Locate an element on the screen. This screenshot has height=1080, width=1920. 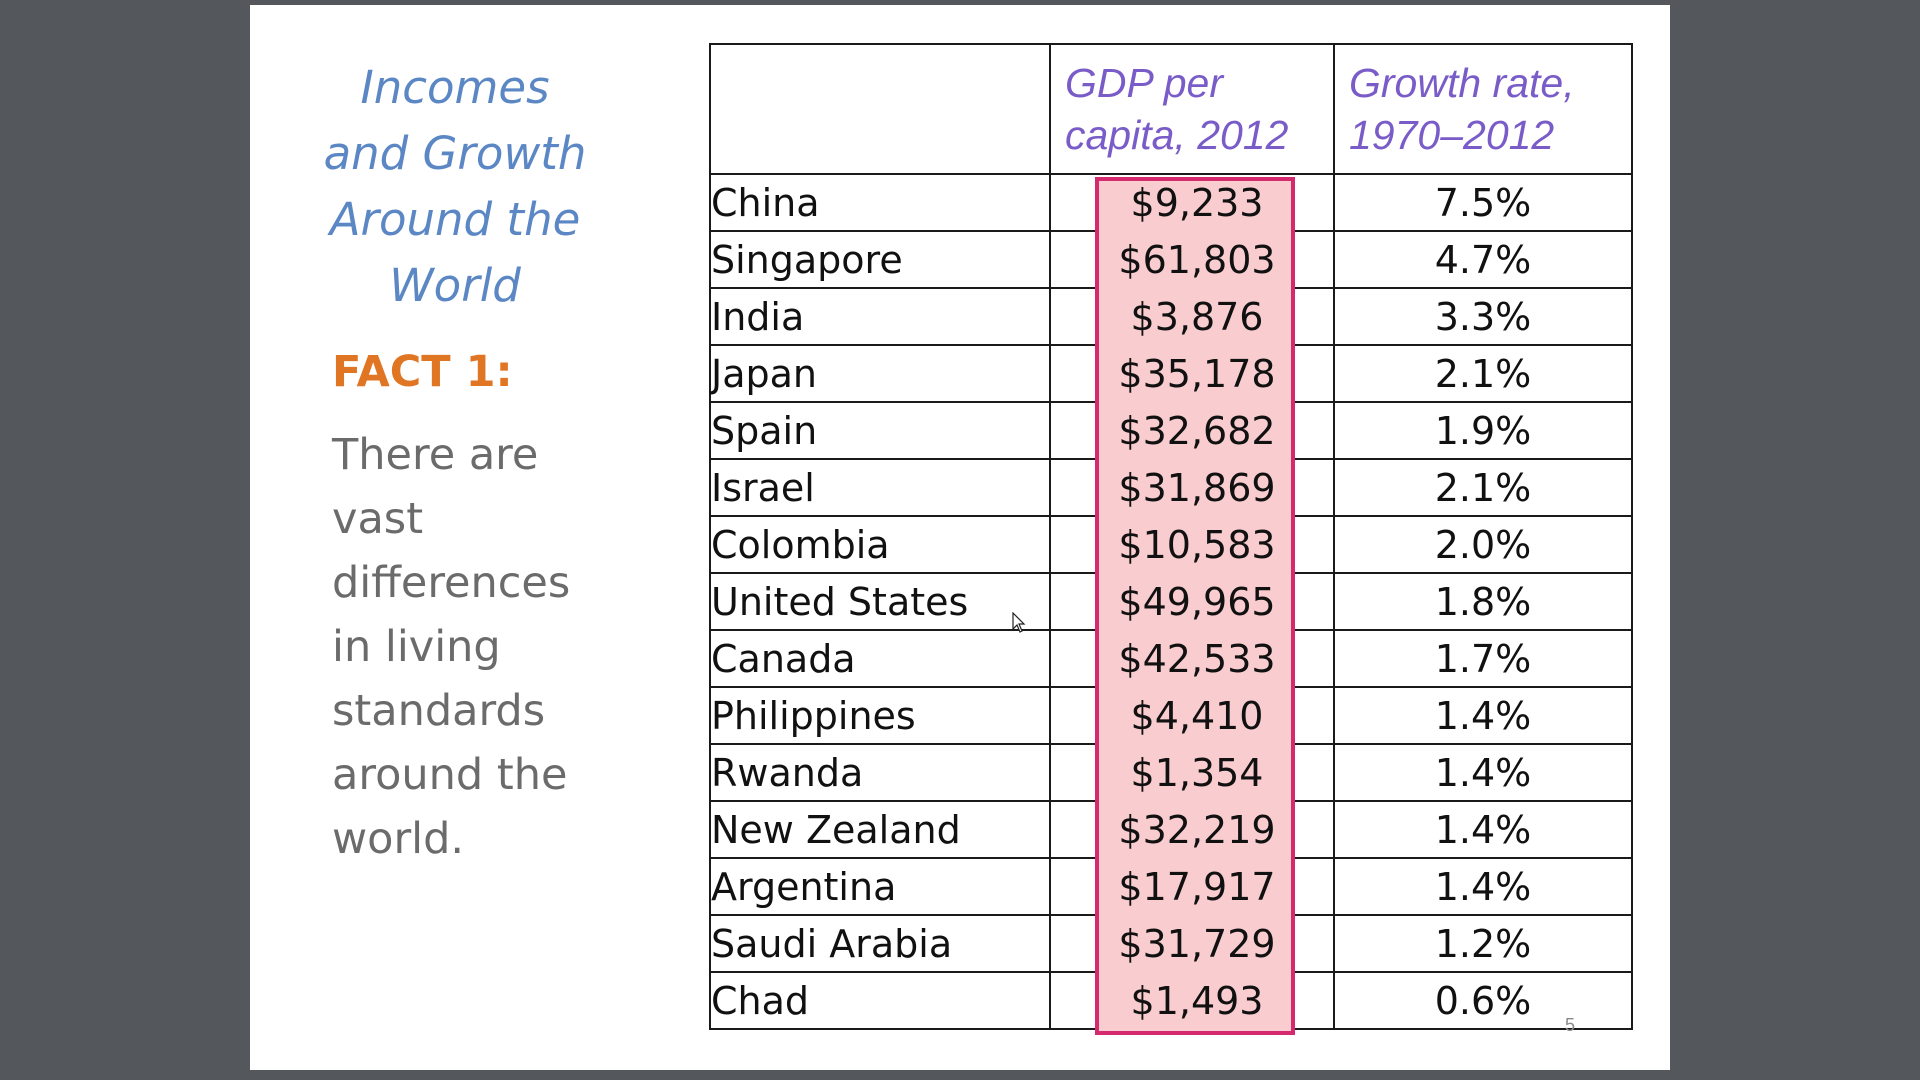
gdp-value: $31,869 is located at coordinates (1197, 487).